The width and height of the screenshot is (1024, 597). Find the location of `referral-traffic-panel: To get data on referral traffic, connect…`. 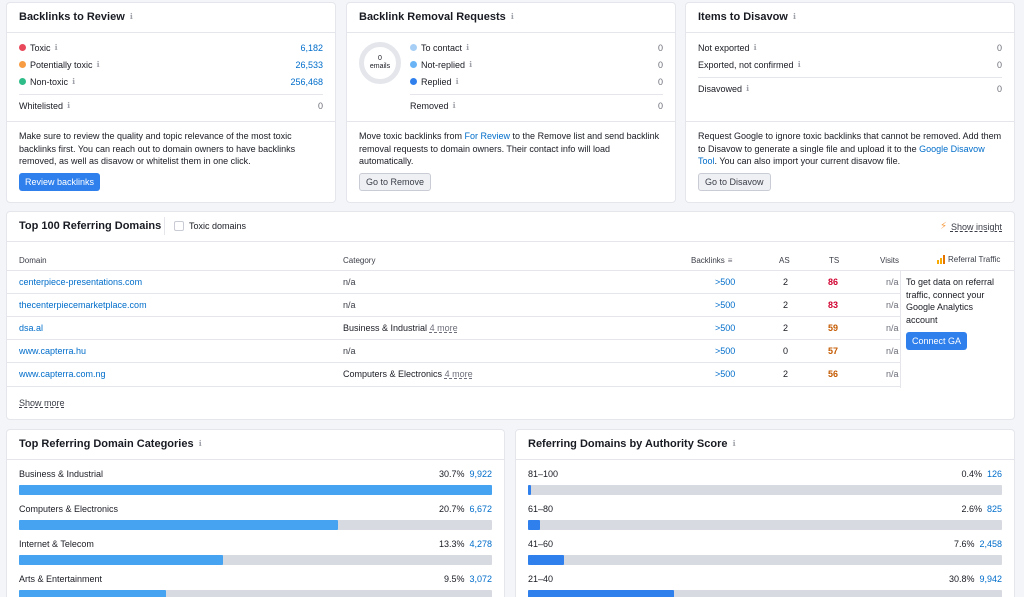

referral-traffic-panel: To get data on referral traffic, connect… is located at coordinates (954, 313).